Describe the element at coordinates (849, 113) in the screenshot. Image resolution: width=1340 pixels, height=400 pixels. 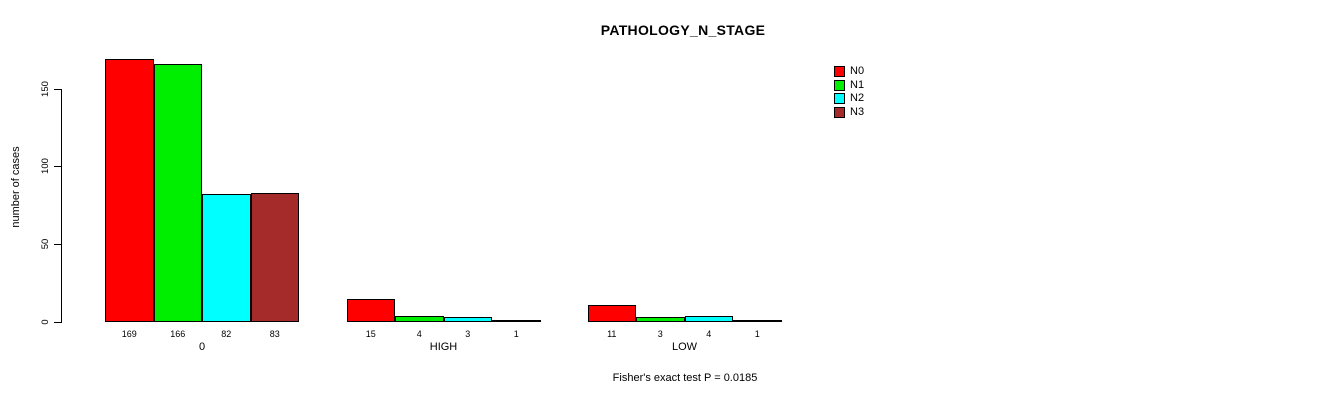
I see `legend-row-N3: N3` at that location.